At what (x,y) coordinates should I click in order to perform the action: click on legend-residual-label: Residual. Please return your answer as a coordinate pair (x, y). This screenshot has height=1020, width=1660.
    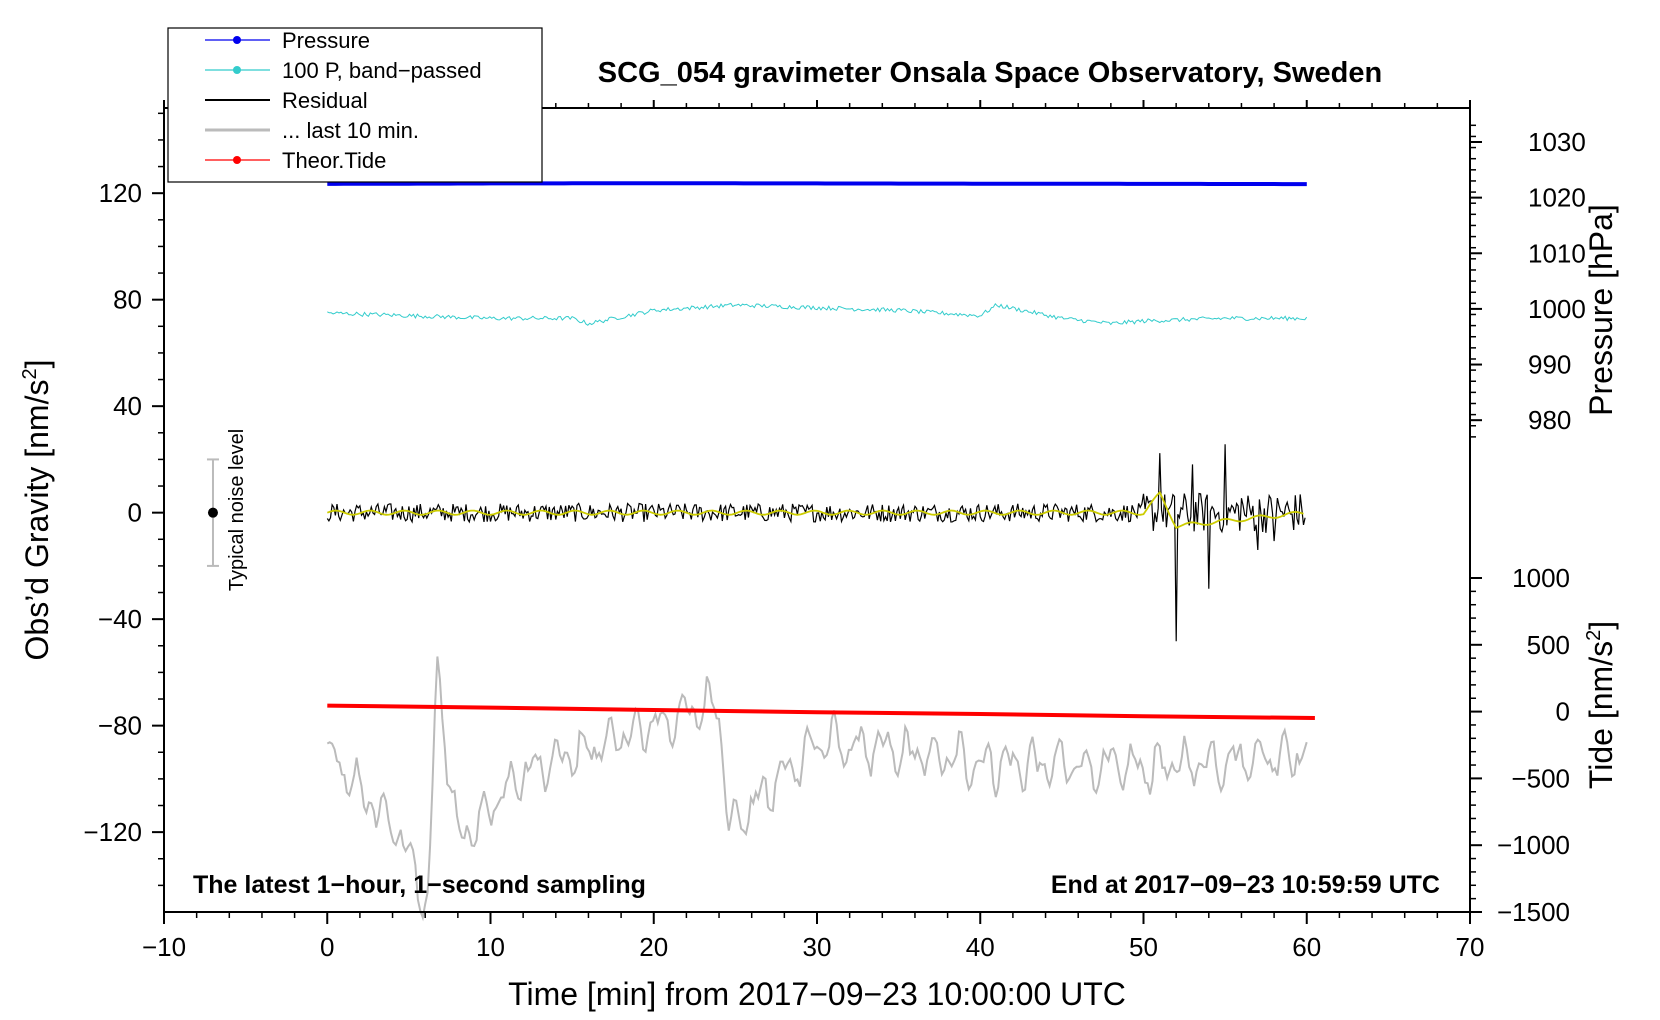
    Looking at the image, I should click on (325, 100).